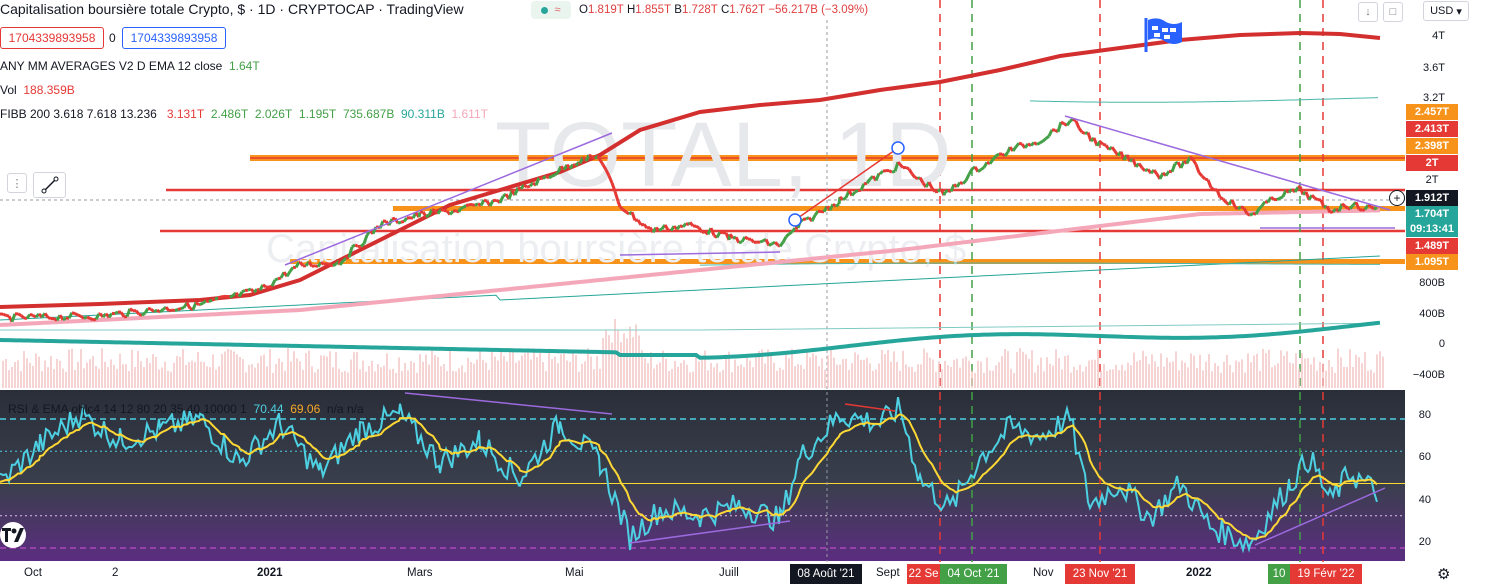 The height and width of the screenshot is (584, 1489). What do you see at coordinates (17, 183) in the screenshot?
I see `drag-handle-icon: ⋮` at bounding box center [17, 183].